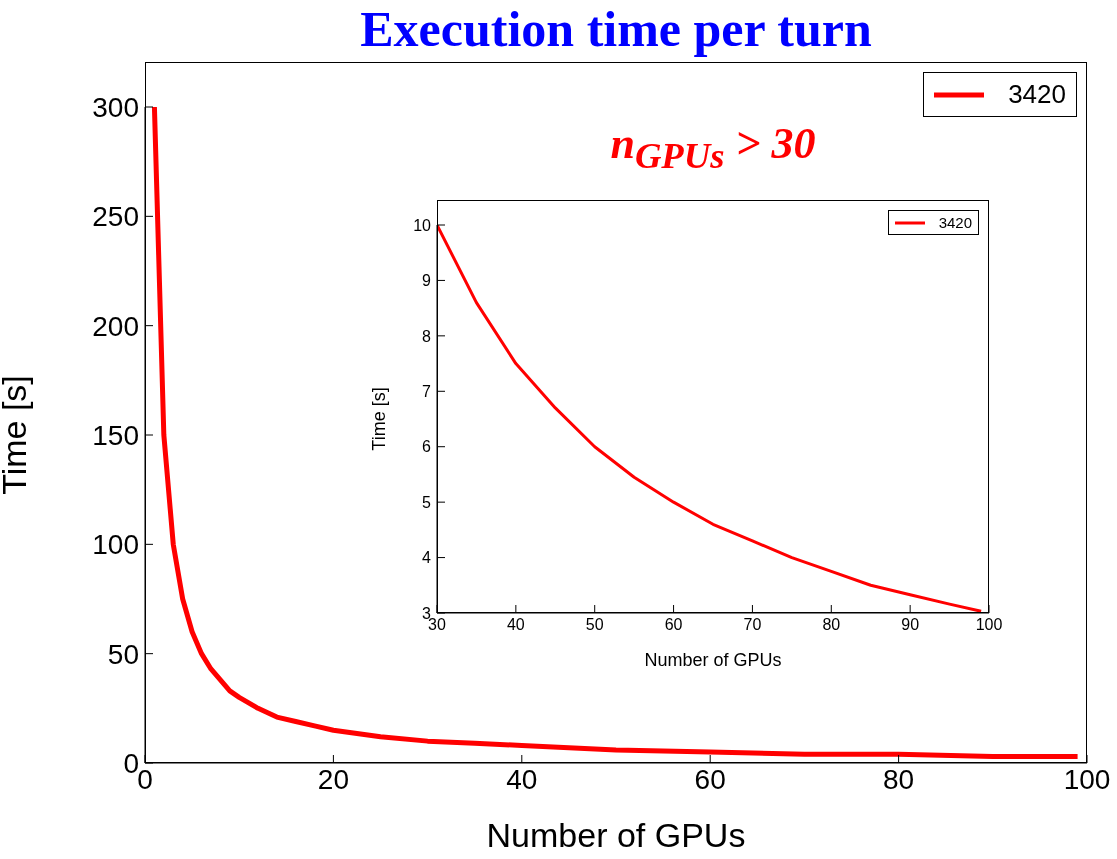  I want to click on y-tick-label: 50, so click(123, 654).